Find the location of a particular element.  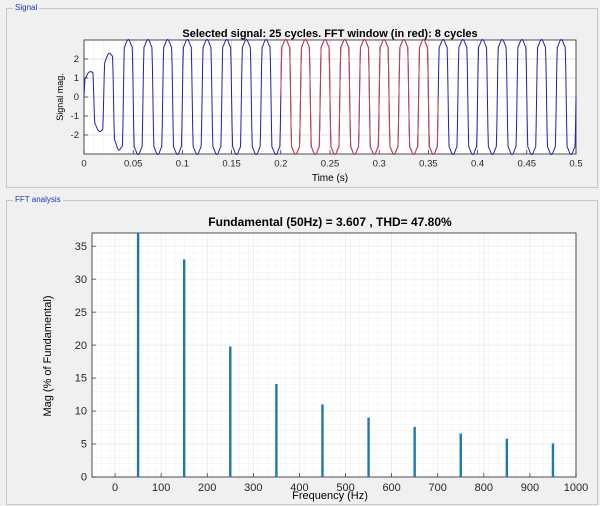

x-tick-label: 600 is located at coordinates (391, 488).